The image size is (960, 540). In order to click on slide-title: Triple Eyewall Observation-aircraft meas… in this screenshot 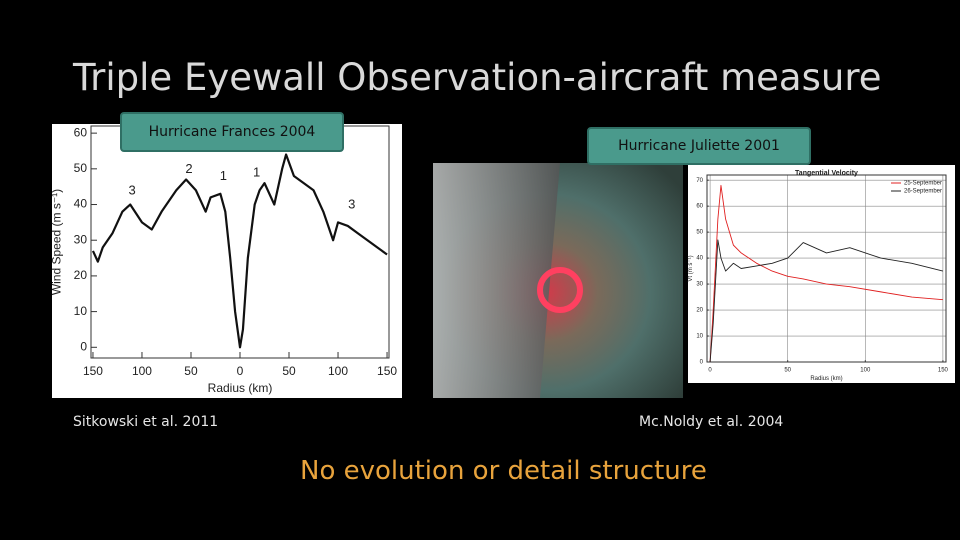, I will do `click(477, 77)`.